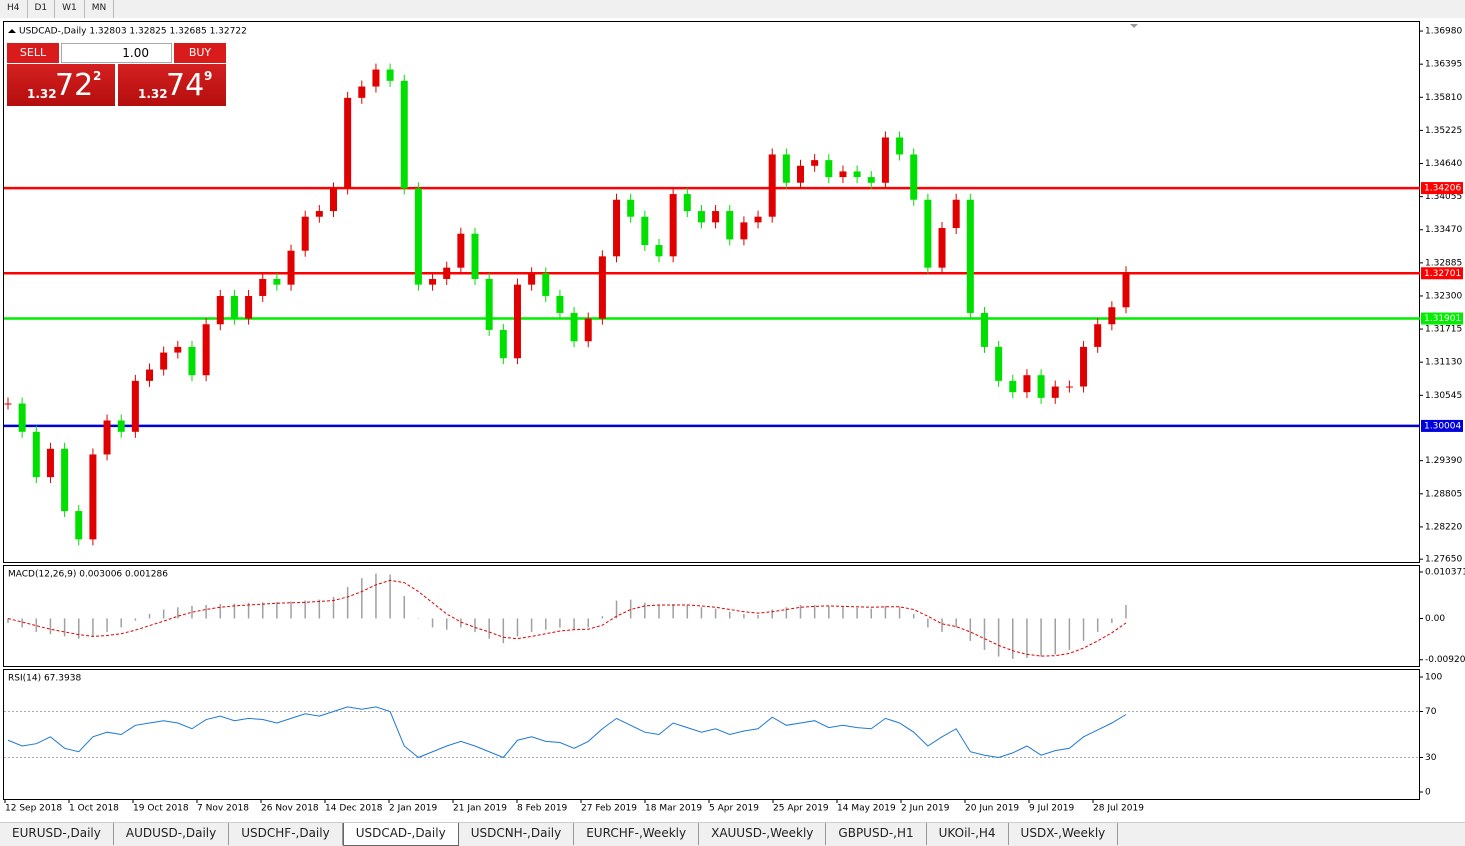  I want to click on timeframe-button: H4, so click(14, 9).